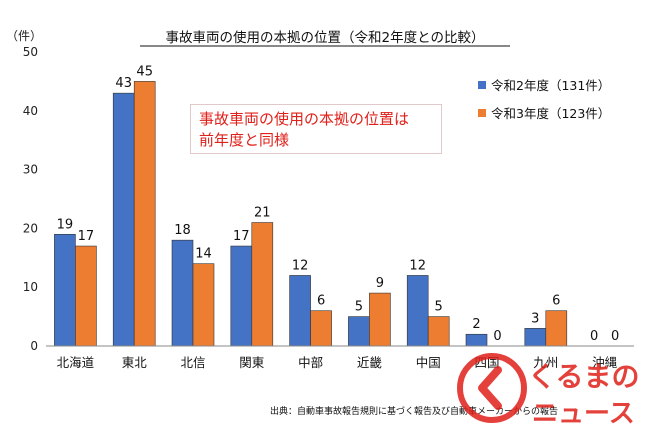 This screenshot has width=650, height=433. Describe the element at coordinates (30, 52) in the screenshot. I see `y-tick-label: 50` at that location.